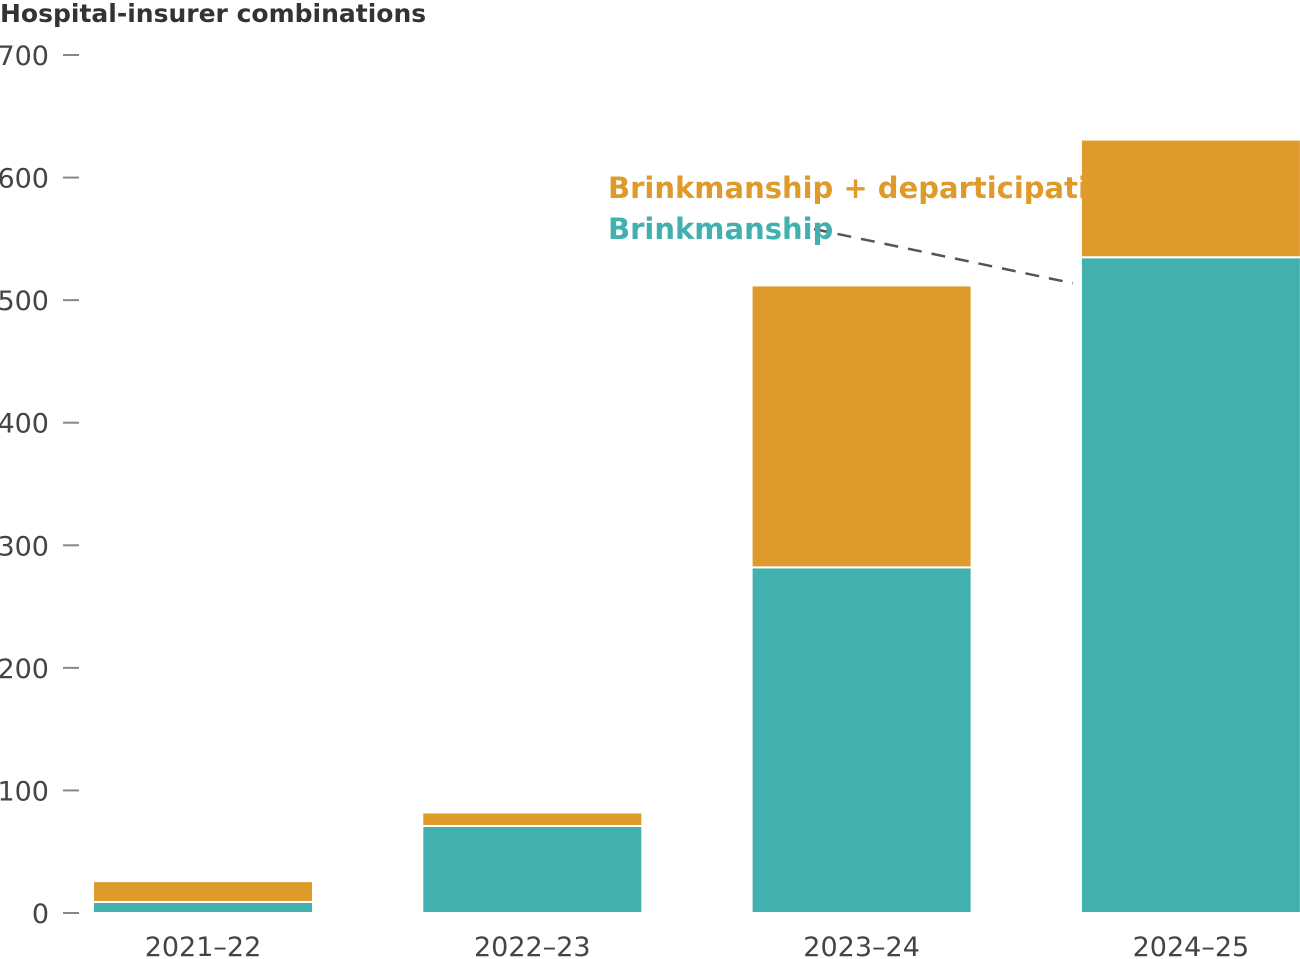 The width and height of the screenshot is (1300, 959). I want to click on y-tick-label: 600, so click(24, 179).